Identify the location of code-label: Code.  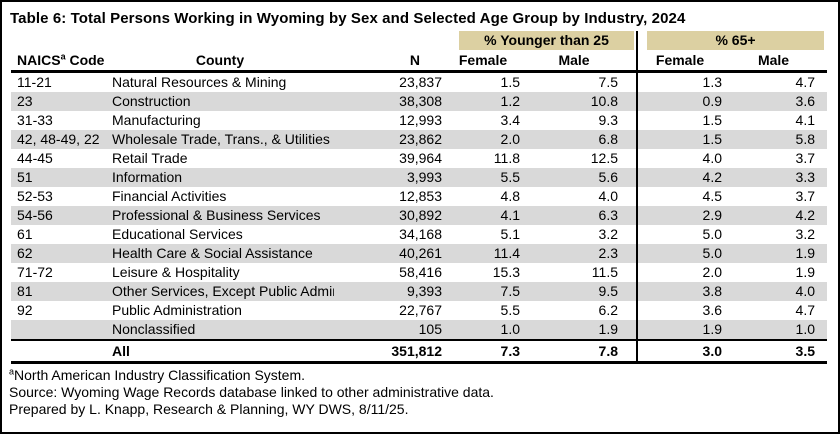
(85, 60).